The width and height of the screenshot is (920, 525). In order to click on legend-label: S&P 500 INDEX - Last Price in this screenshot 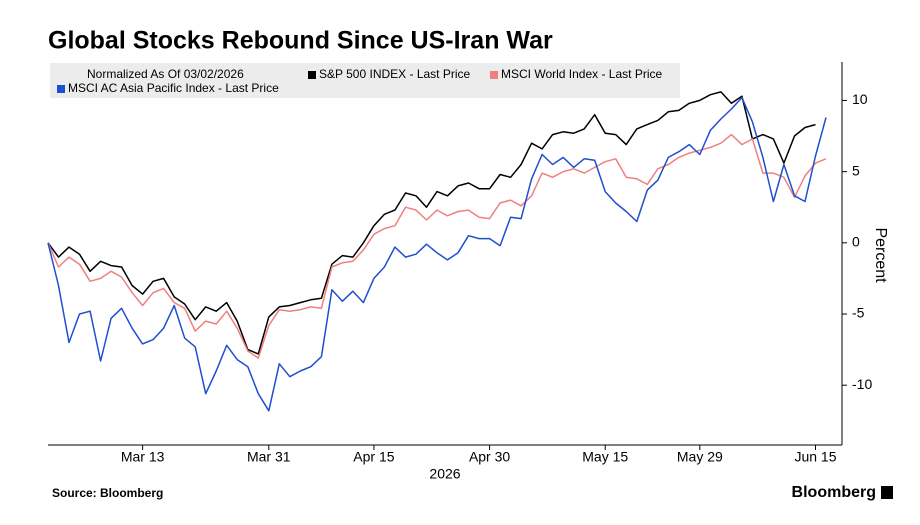, I will do `click(395, 74)`.